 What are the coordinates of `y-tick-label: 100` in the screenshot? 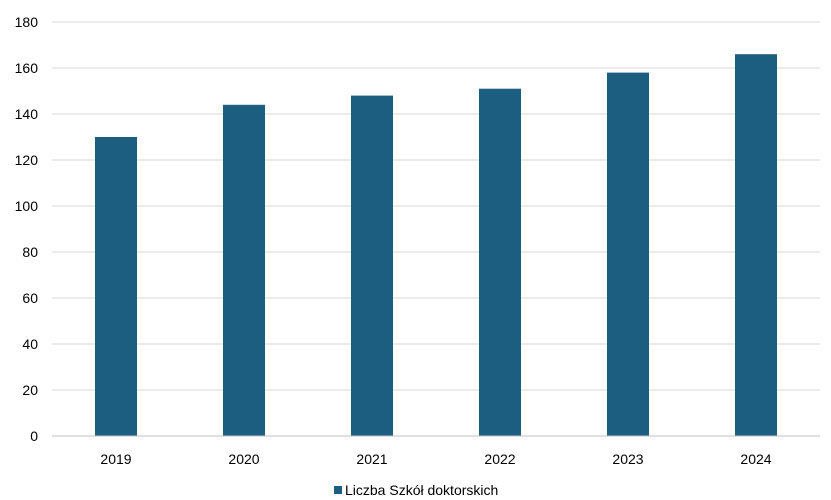 It's located at (27, 206).